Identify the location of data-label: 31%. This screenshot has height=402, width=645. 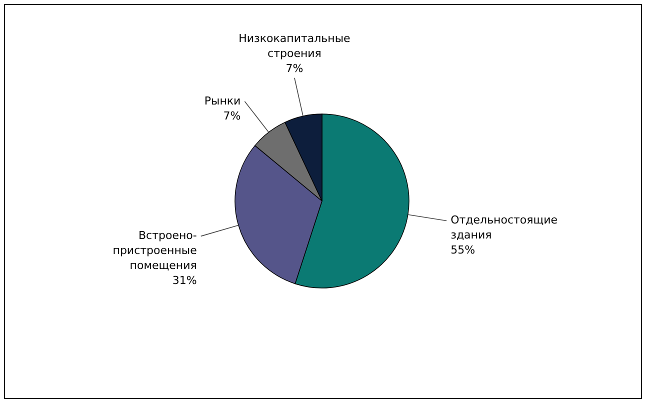
(184, 281).